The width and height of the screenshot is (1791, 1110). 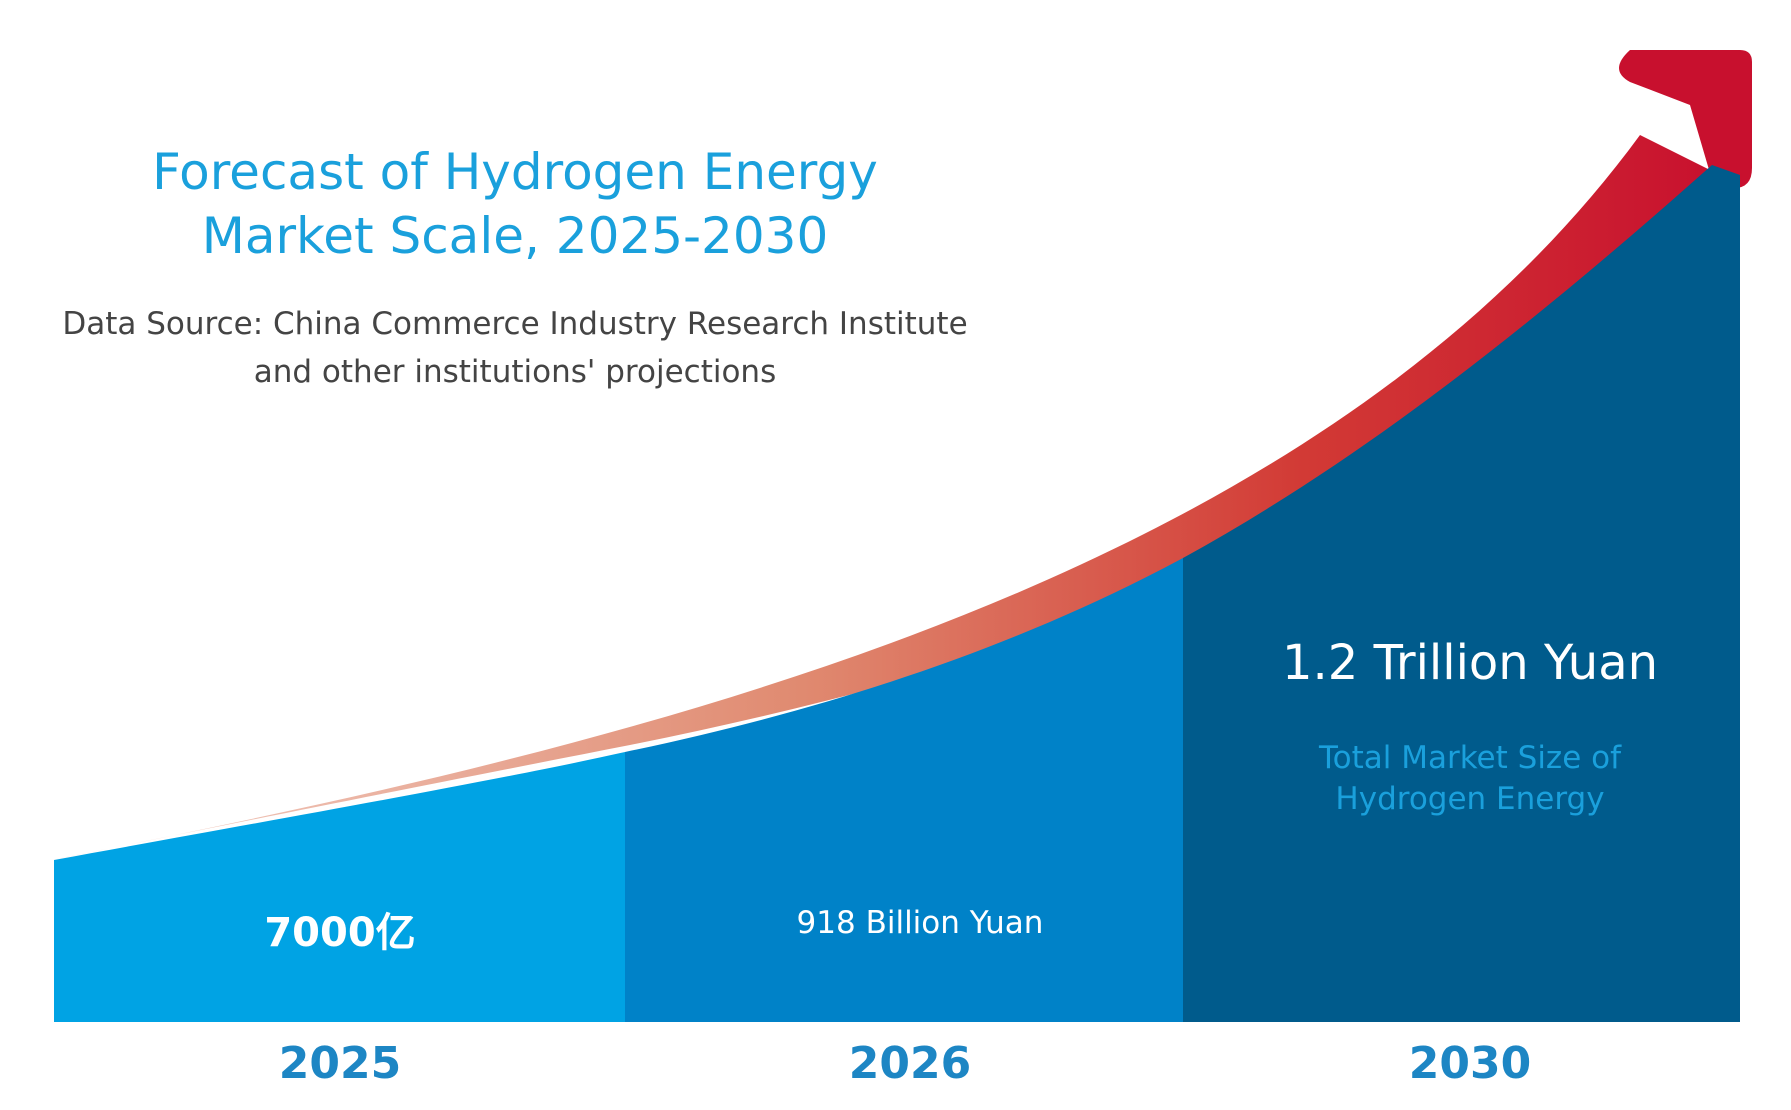 I want to click on data-source-line-2: and other institutions' projections, so click(x=515, y=372).